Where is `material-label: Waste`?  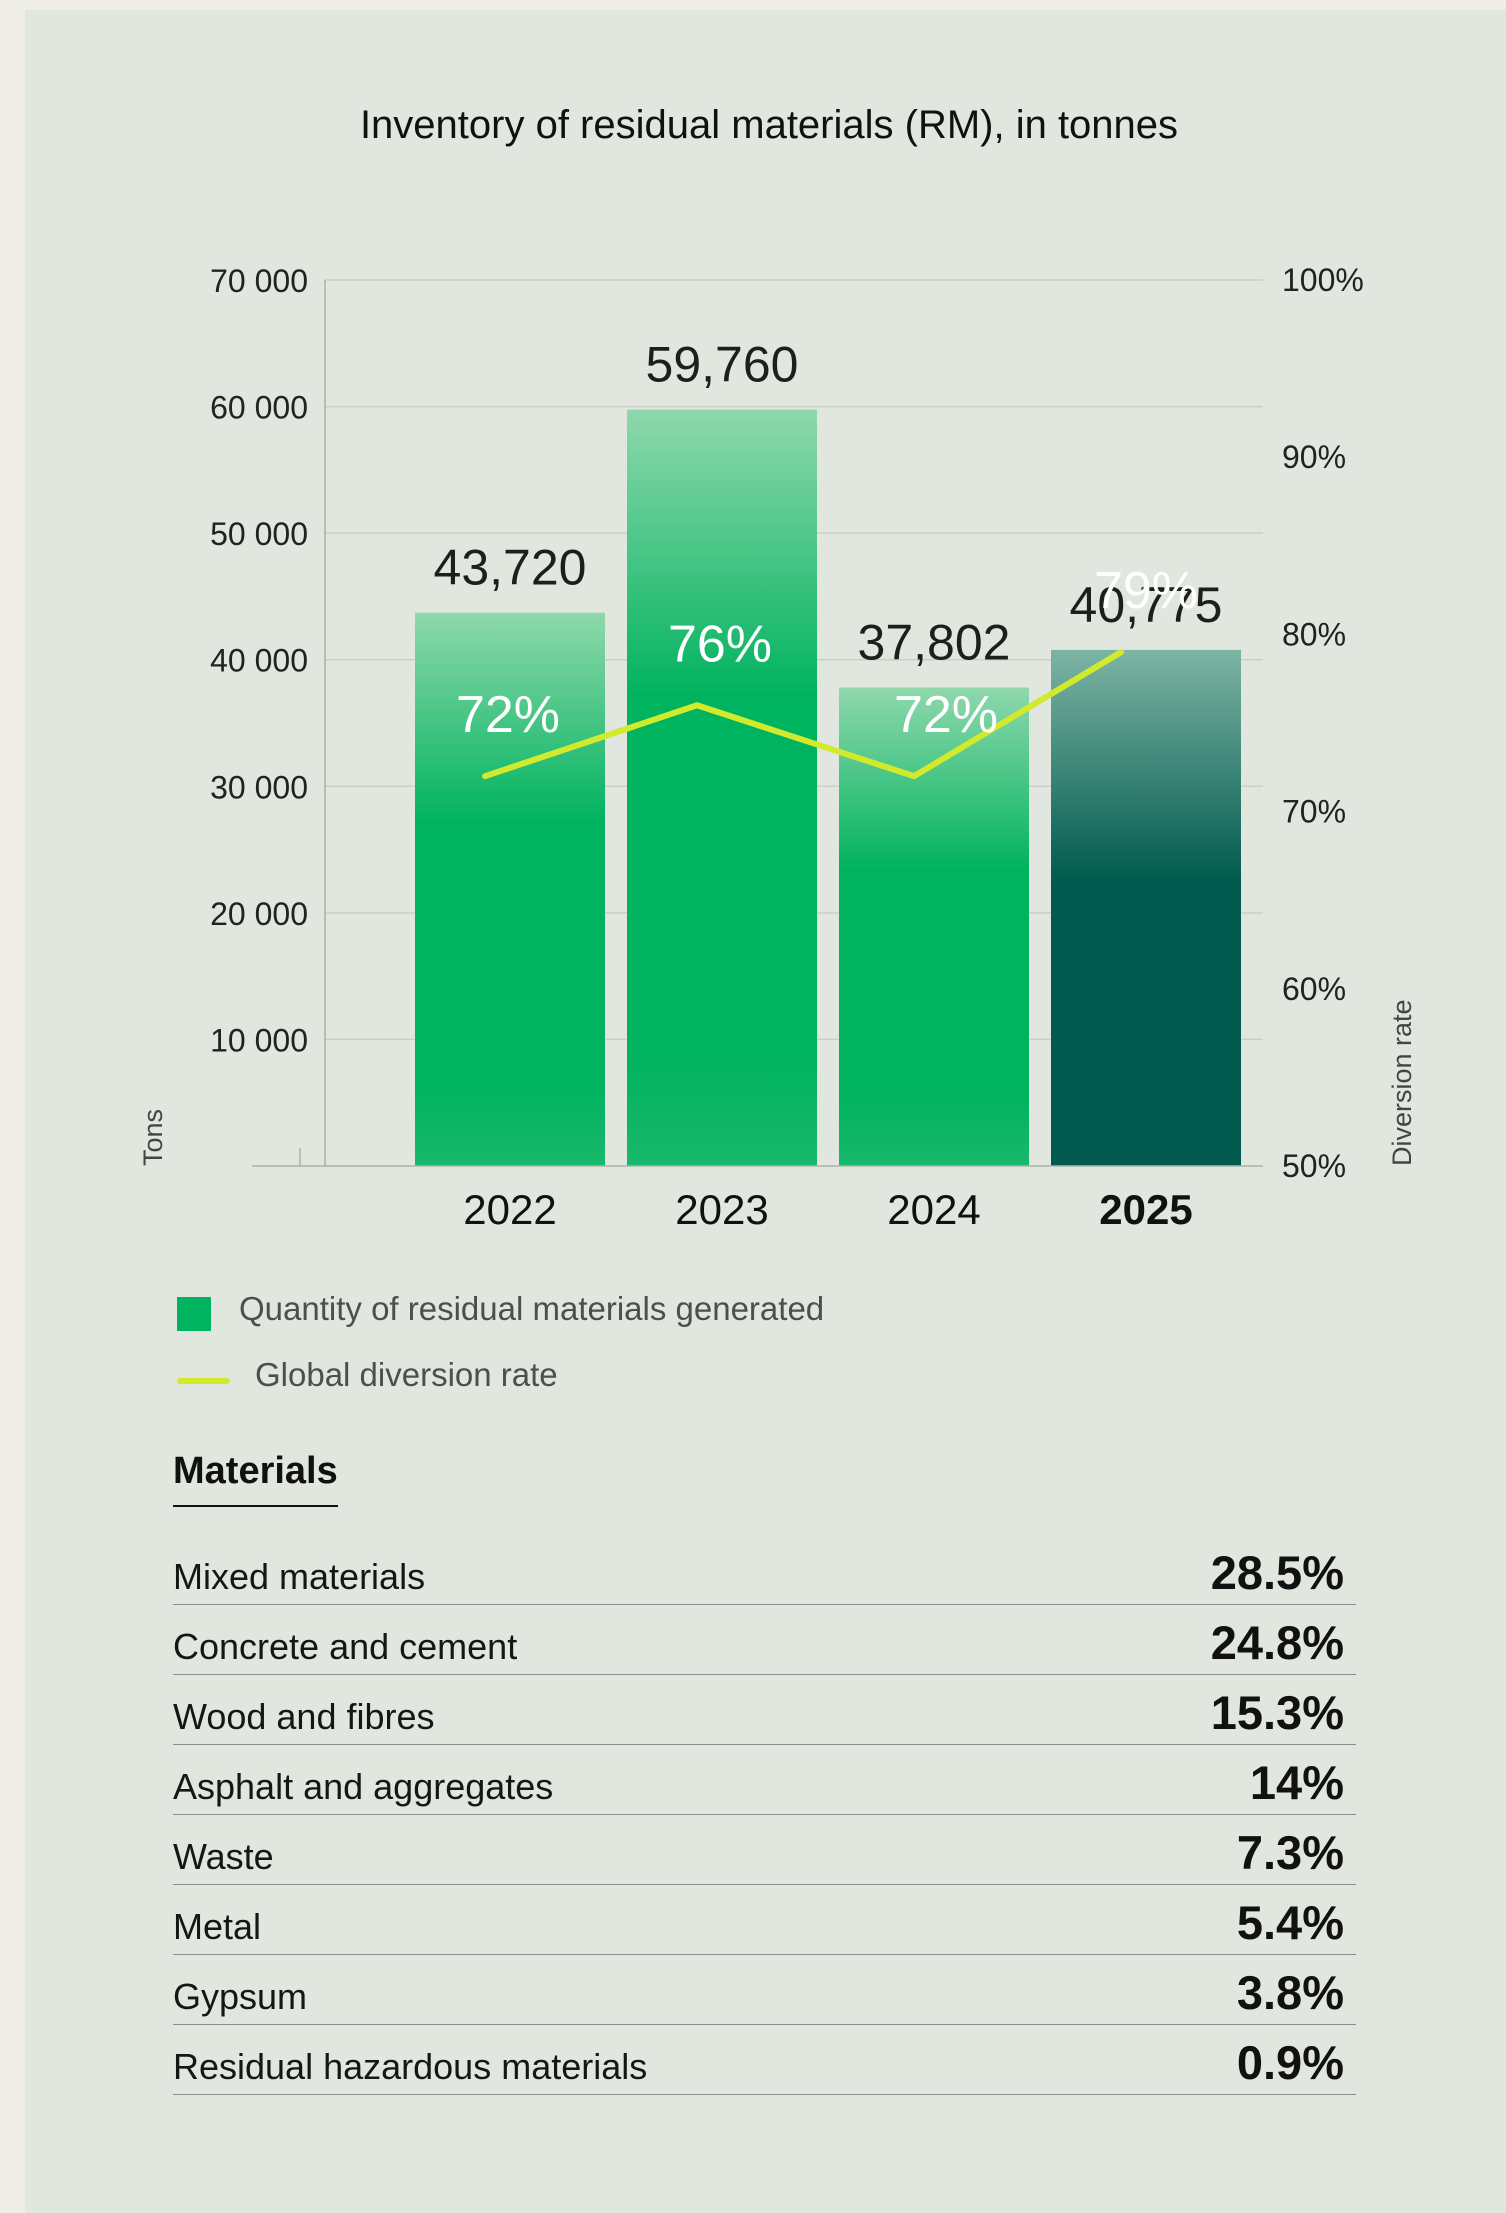
material-label: Waste is located at coordinates (223, 1856).